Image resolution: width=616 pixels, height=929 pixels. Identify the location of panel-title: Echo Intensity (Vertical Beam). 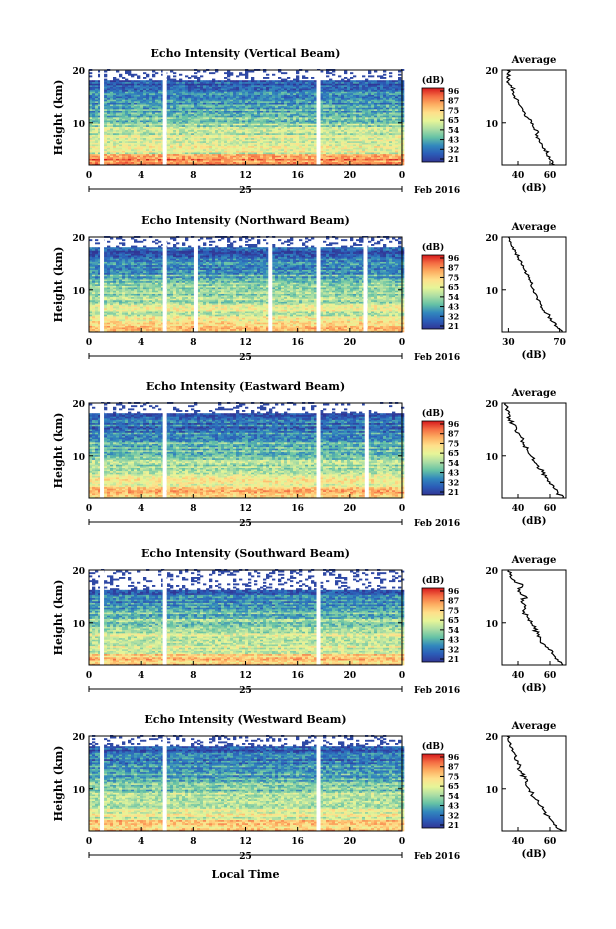
(245, 53).